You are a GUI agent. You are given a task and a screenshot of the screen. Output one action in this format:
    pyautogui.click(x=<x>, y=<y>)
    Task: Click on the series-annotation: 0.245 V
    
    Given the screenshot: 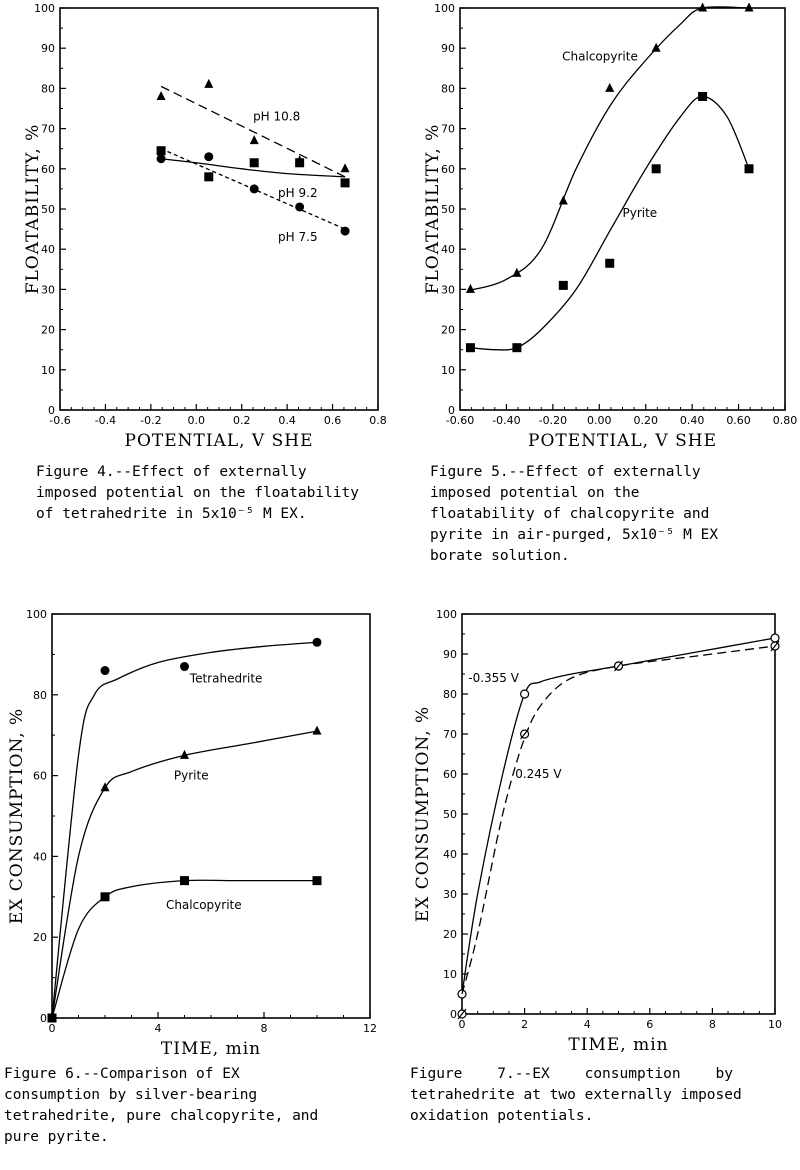 What is the action you would take?
    pyautogui.click(x=538, y=774)
    